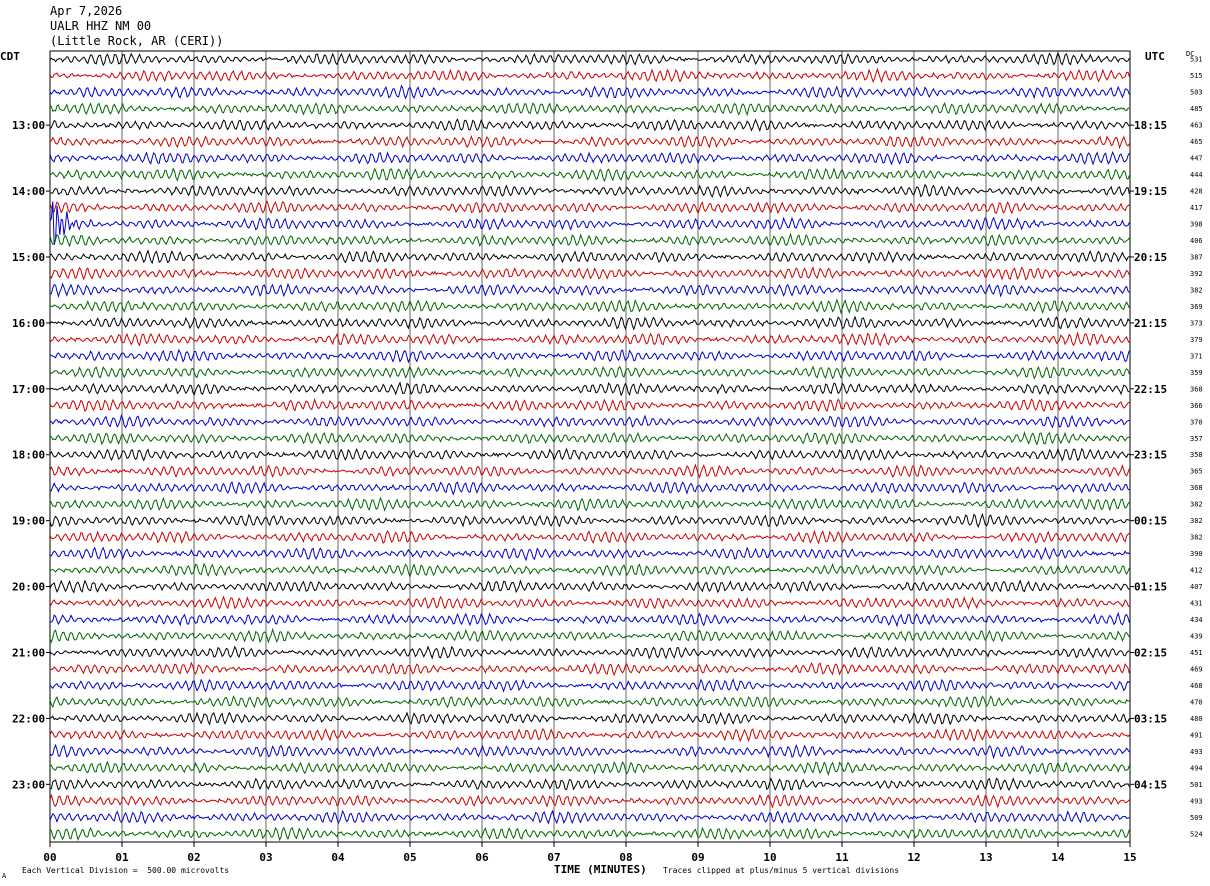  Describe the element at coordinates (1196, 637) in the screenshot. I see `dc-offset-label: 439` at that location.